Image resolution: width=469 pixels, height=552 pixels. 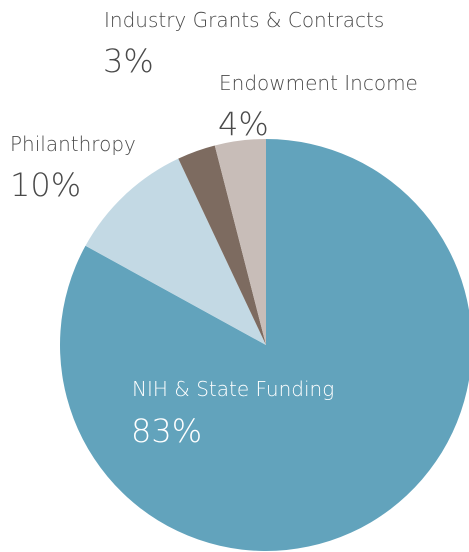 I want to click on pie-slice-endowment-income, so click(x=240, y=242).